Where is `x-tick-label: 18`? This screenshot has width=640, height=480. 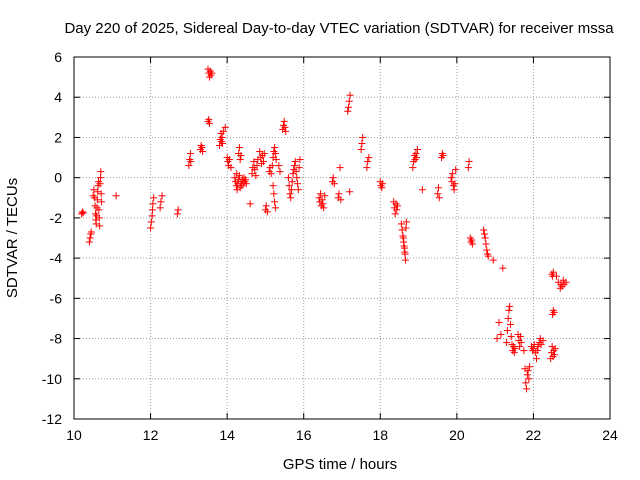 x-tick-label: 18 is located at coordinates (380, 435).